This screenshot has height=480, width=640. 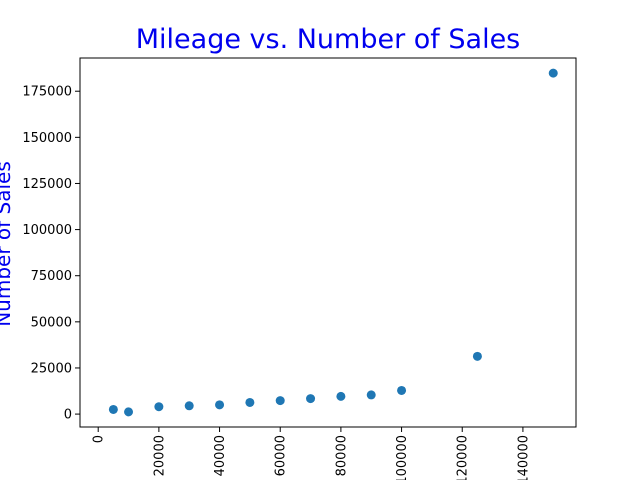 What do you see at coordinates (68, 415) in the screenshot?
I see `y-tick-label: 0` at bounding box center [68, 415].